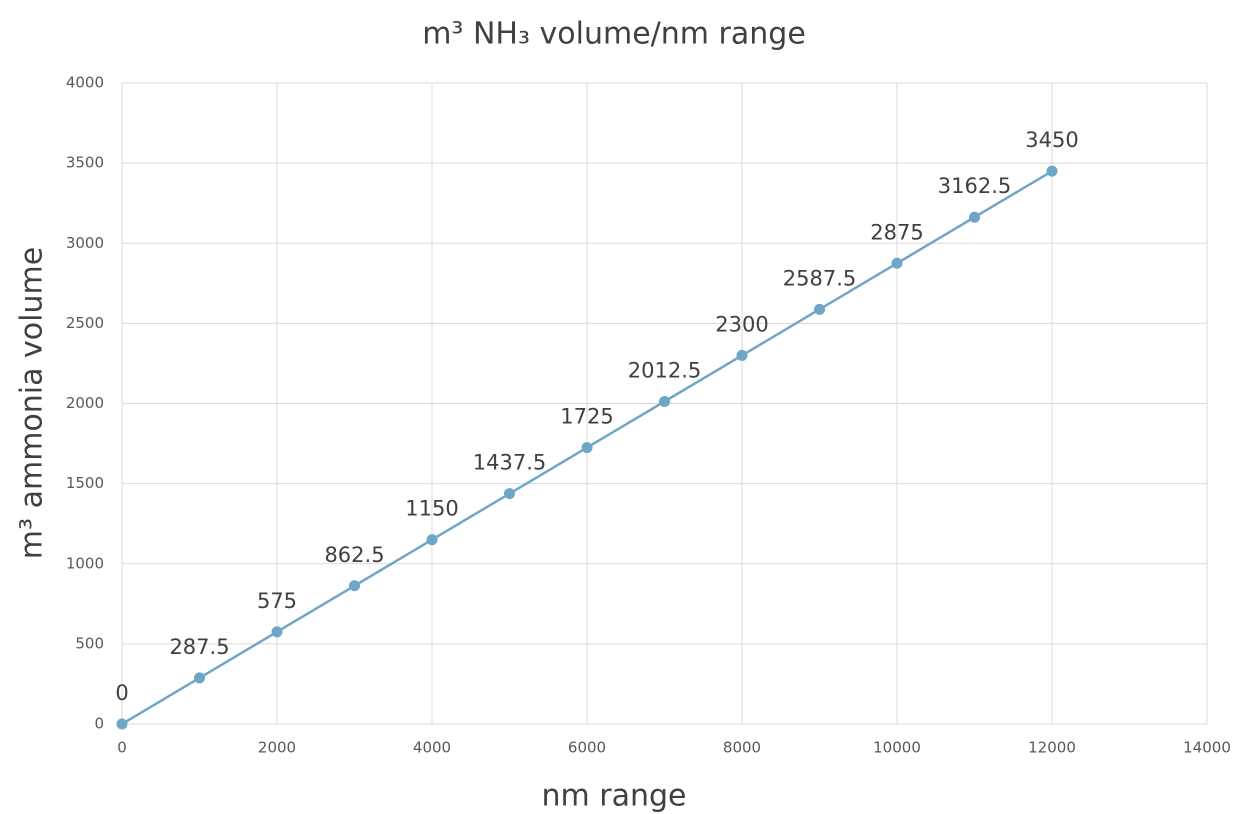 Image resolution: width=1246 pixels, height=814 pixels. I want to click on chart-title: m³ NH₃ volume/nm range, so click(614, 34).